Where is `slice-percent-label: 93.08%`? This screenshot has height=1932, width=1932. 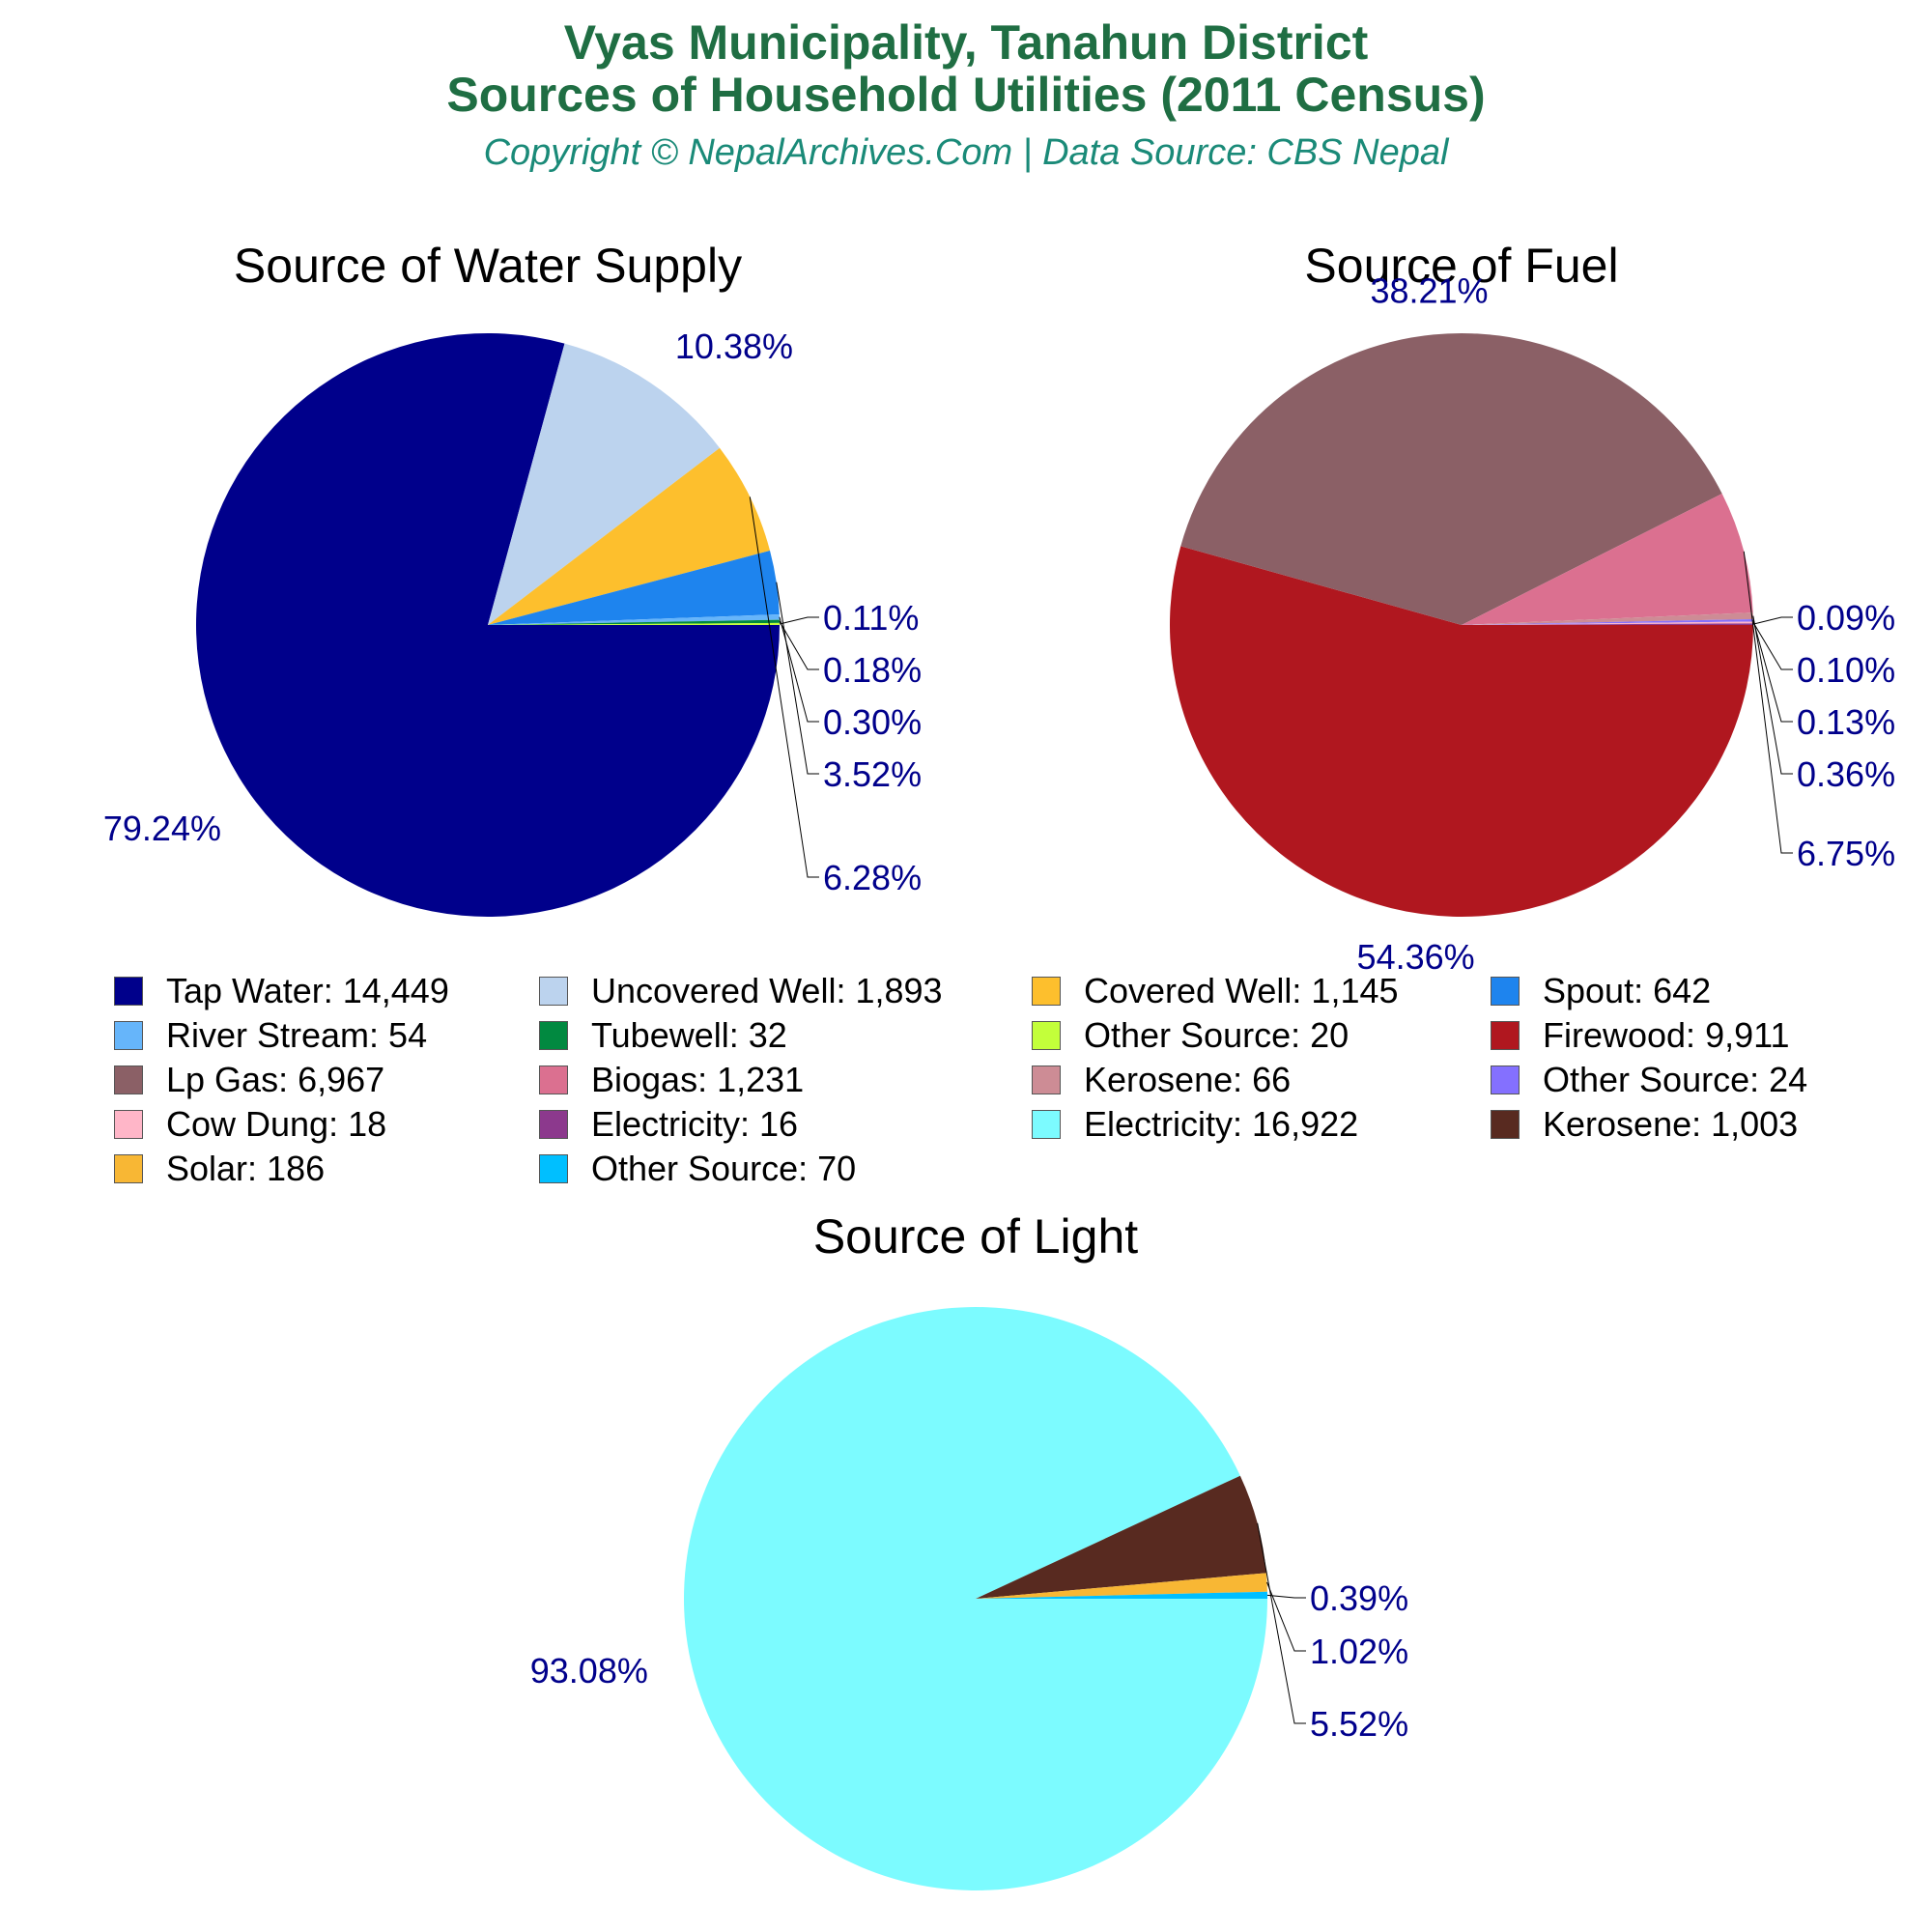
slice-percent-label: 93.08% is located at coordinates (589, 1670).